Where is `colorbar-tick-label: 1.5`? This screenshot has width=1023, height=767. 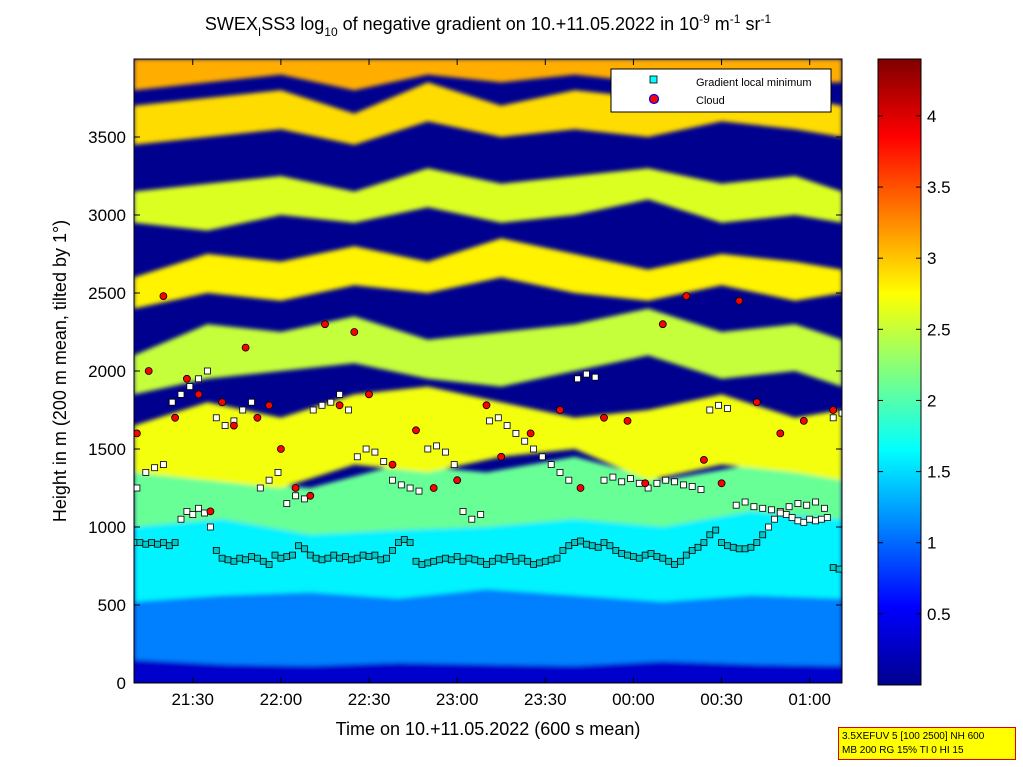 colorbar-tick-label: 1.5 is located at coordinates (939, 472).